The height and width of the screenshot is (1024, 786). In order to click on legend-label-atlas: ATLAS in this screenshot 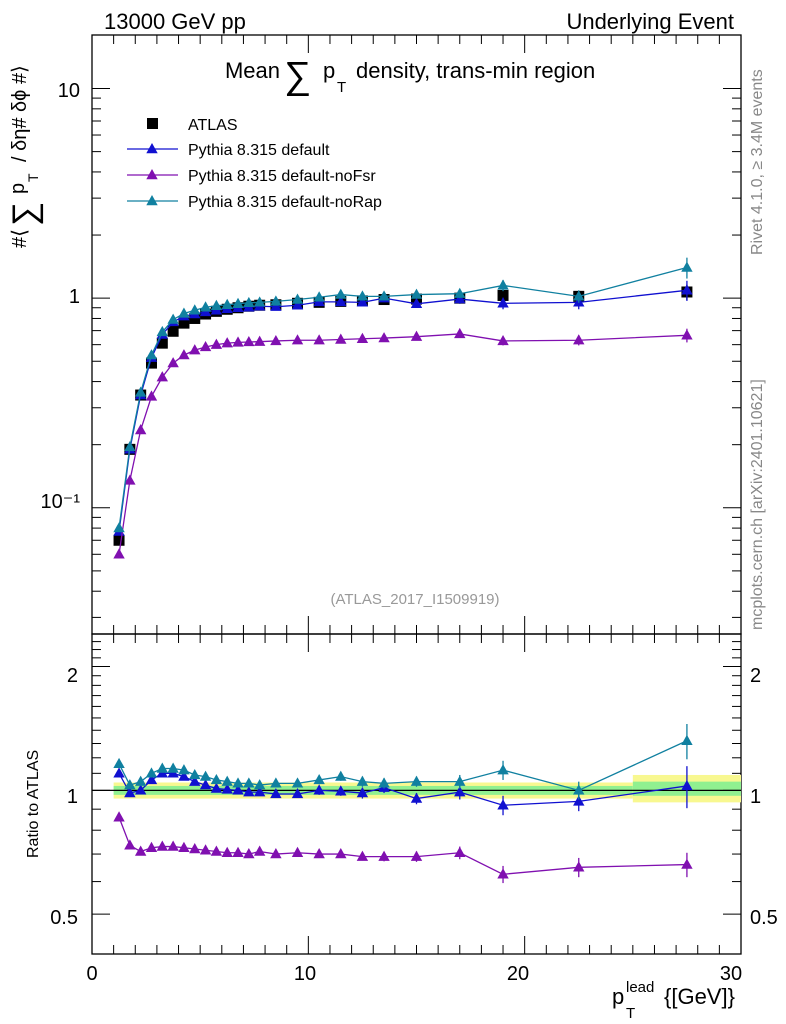, I will do `click(213, 125)`.